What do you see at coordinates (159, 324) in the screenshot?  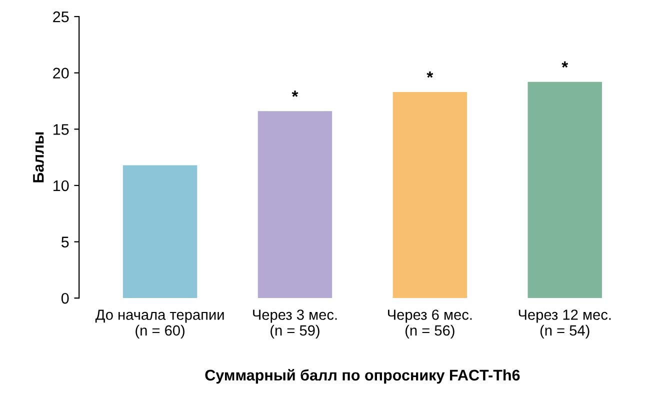 I see `x-tick-label: До начала терапии (n = 60)` at bounding box center [159, 324].